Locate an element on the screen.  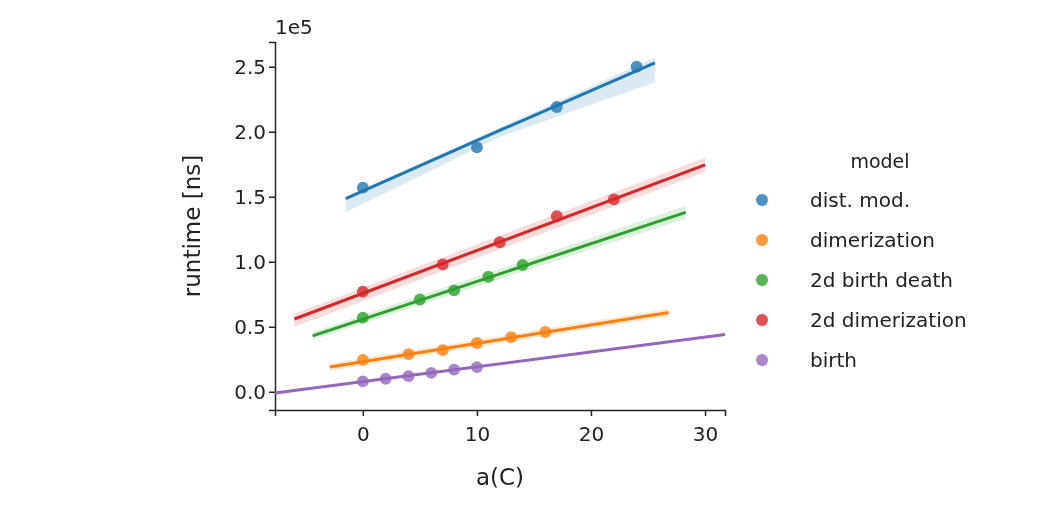
text: 1e5 is located at coordinates (294, 27).